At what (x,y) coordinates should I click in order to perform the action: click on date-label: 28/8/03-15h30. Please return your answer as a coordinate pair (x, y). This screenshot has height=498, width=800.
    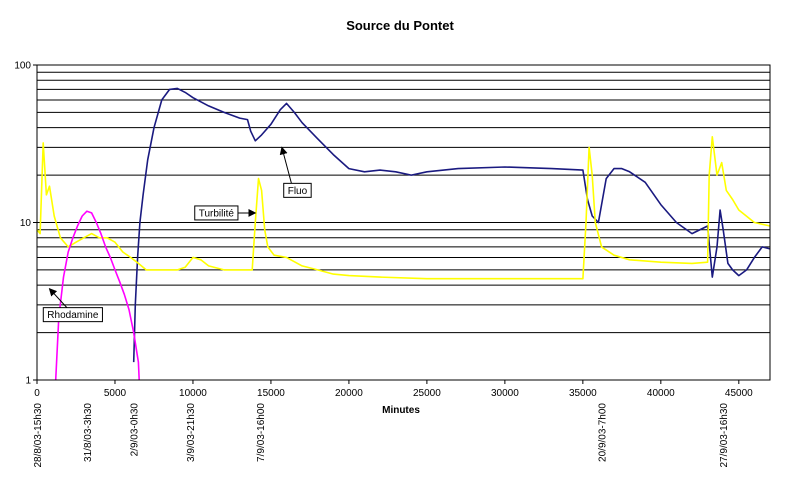
    Looking at the image, I should click on (38, 435).